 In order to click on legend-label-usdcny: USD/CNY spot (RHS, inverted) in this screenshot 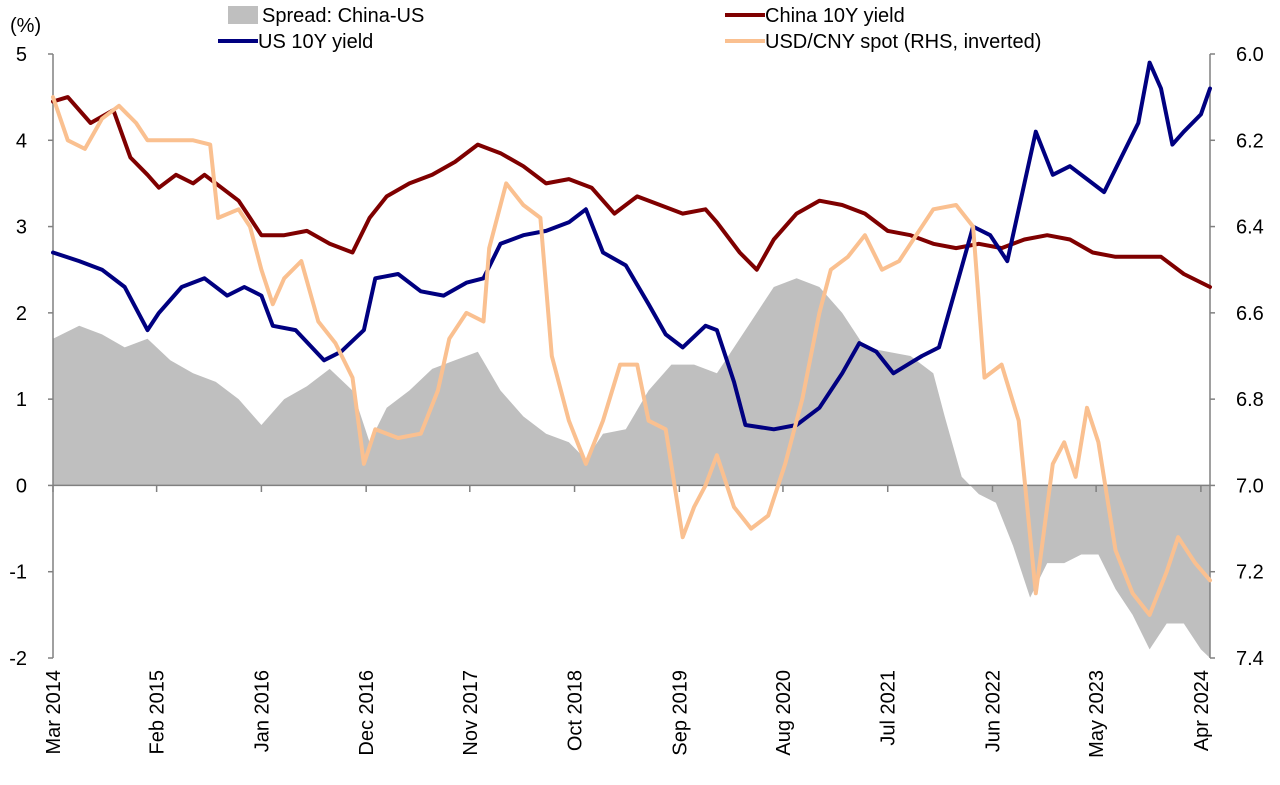, I will do `click(903, 42)`.